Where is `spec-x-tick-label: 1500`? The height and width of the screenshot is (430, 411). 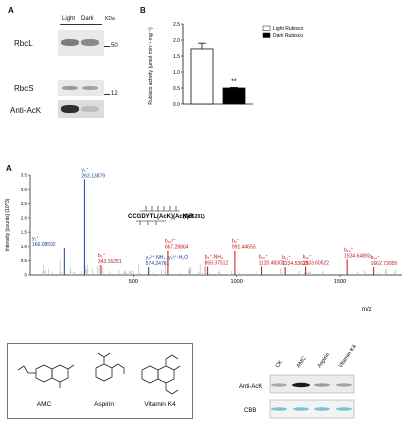 spec-x-tick-label: 1500 is located at coordinates (340, 282).